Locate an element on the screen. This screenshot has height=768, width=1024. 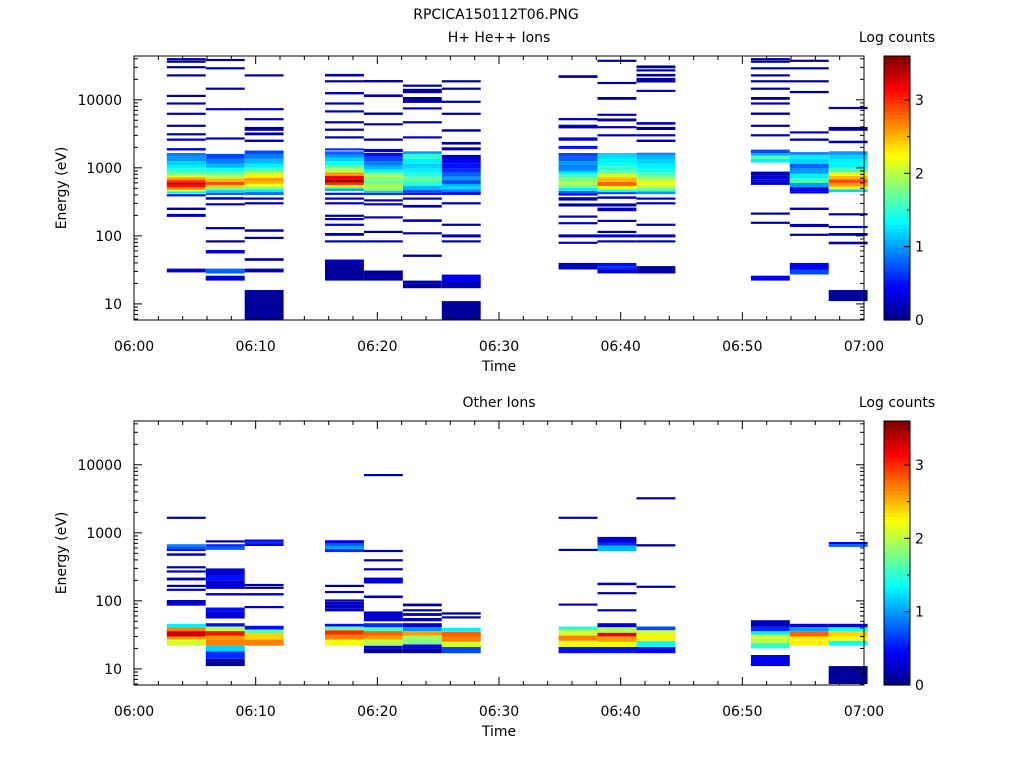
x-tick-label: 06:00 is located at coordinates (134, 347).